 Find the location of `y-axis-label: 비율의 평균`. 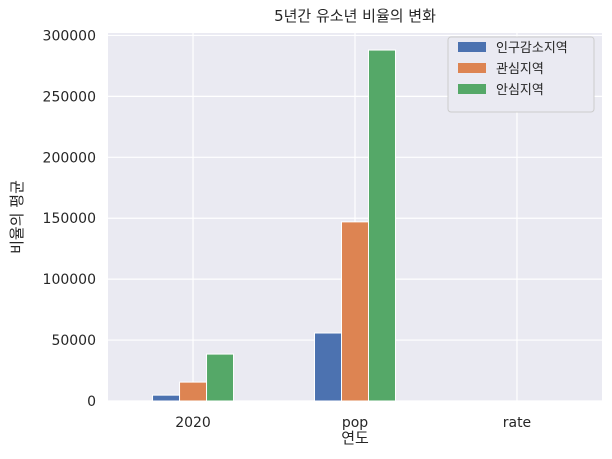

y-axis-label: 비율의 평균 is located at coordinates (17, 217).